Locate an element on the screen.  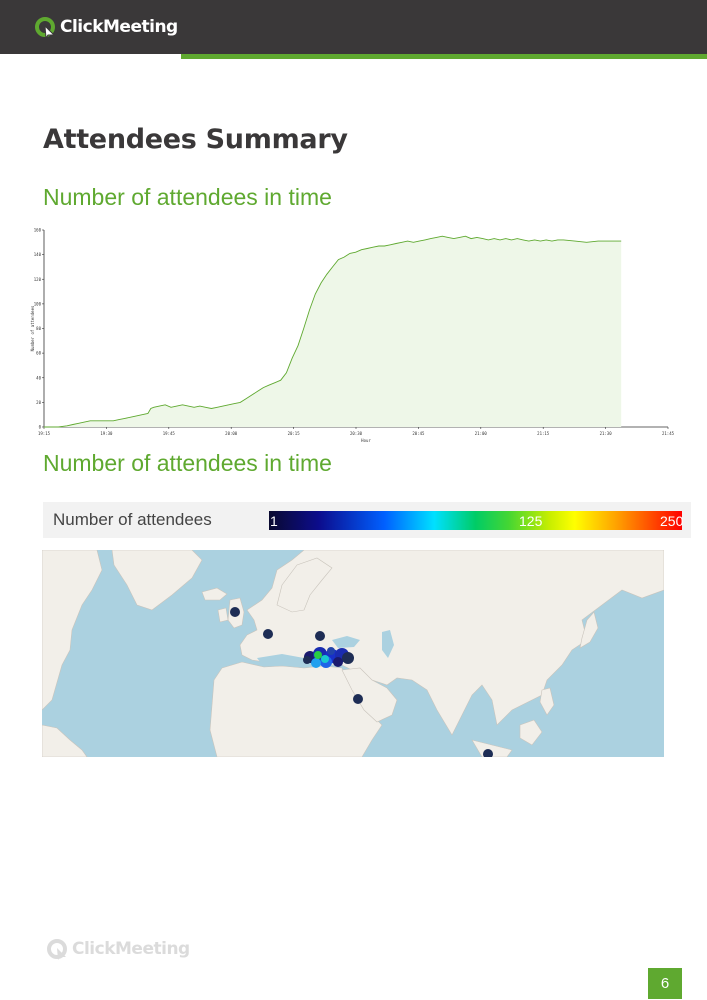
brand-logo: ClickMeeting is located at coordinates (106, 27).